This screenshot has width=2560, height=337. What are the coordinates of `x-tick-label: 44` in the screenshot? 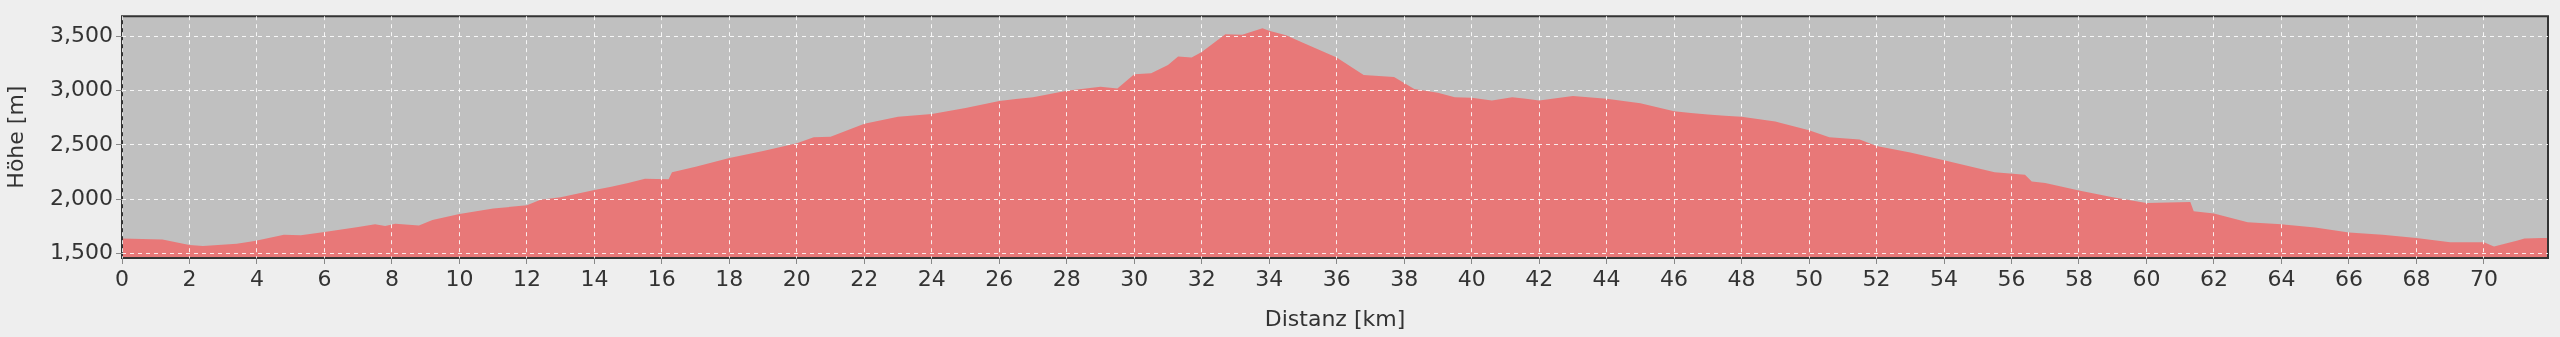 It's located at (1606, 278).